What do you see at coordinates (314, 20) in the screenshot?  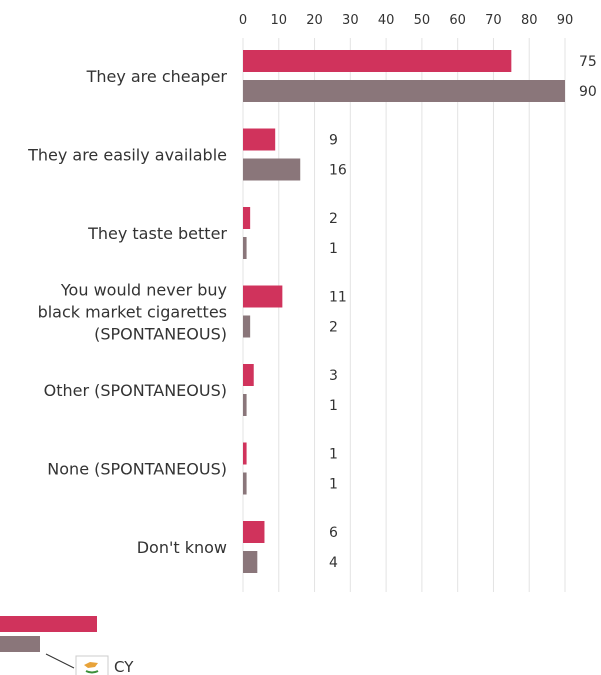 I see `x-tick-label: 20` at bounding box center [314, 20].